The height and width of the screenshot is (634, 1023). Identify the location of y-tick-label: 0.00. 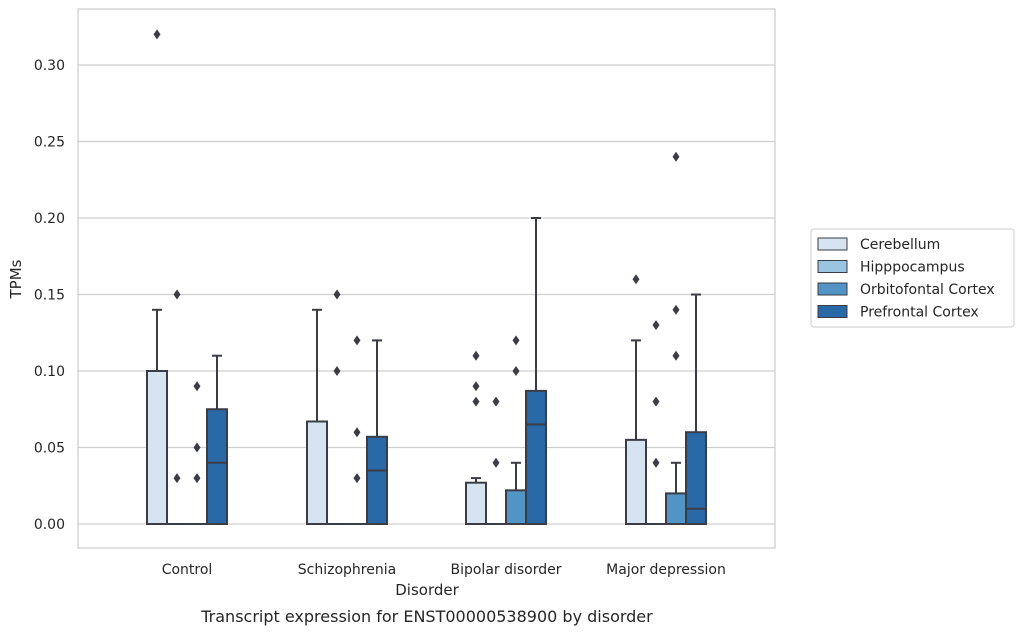
(49, 525).